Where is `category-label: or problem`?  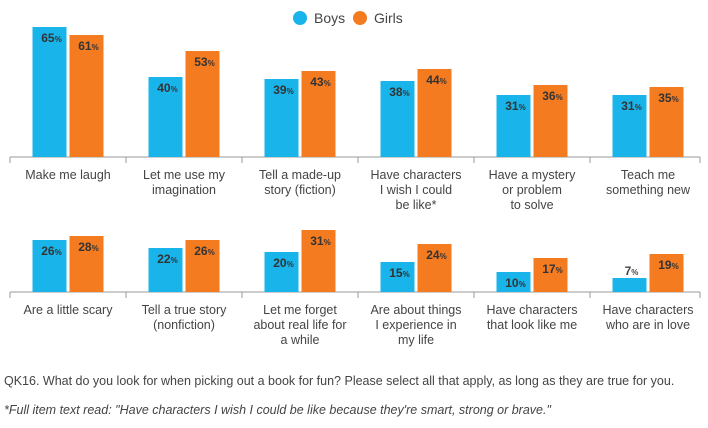 category-label: or problem is located at coordinates (532, 190).